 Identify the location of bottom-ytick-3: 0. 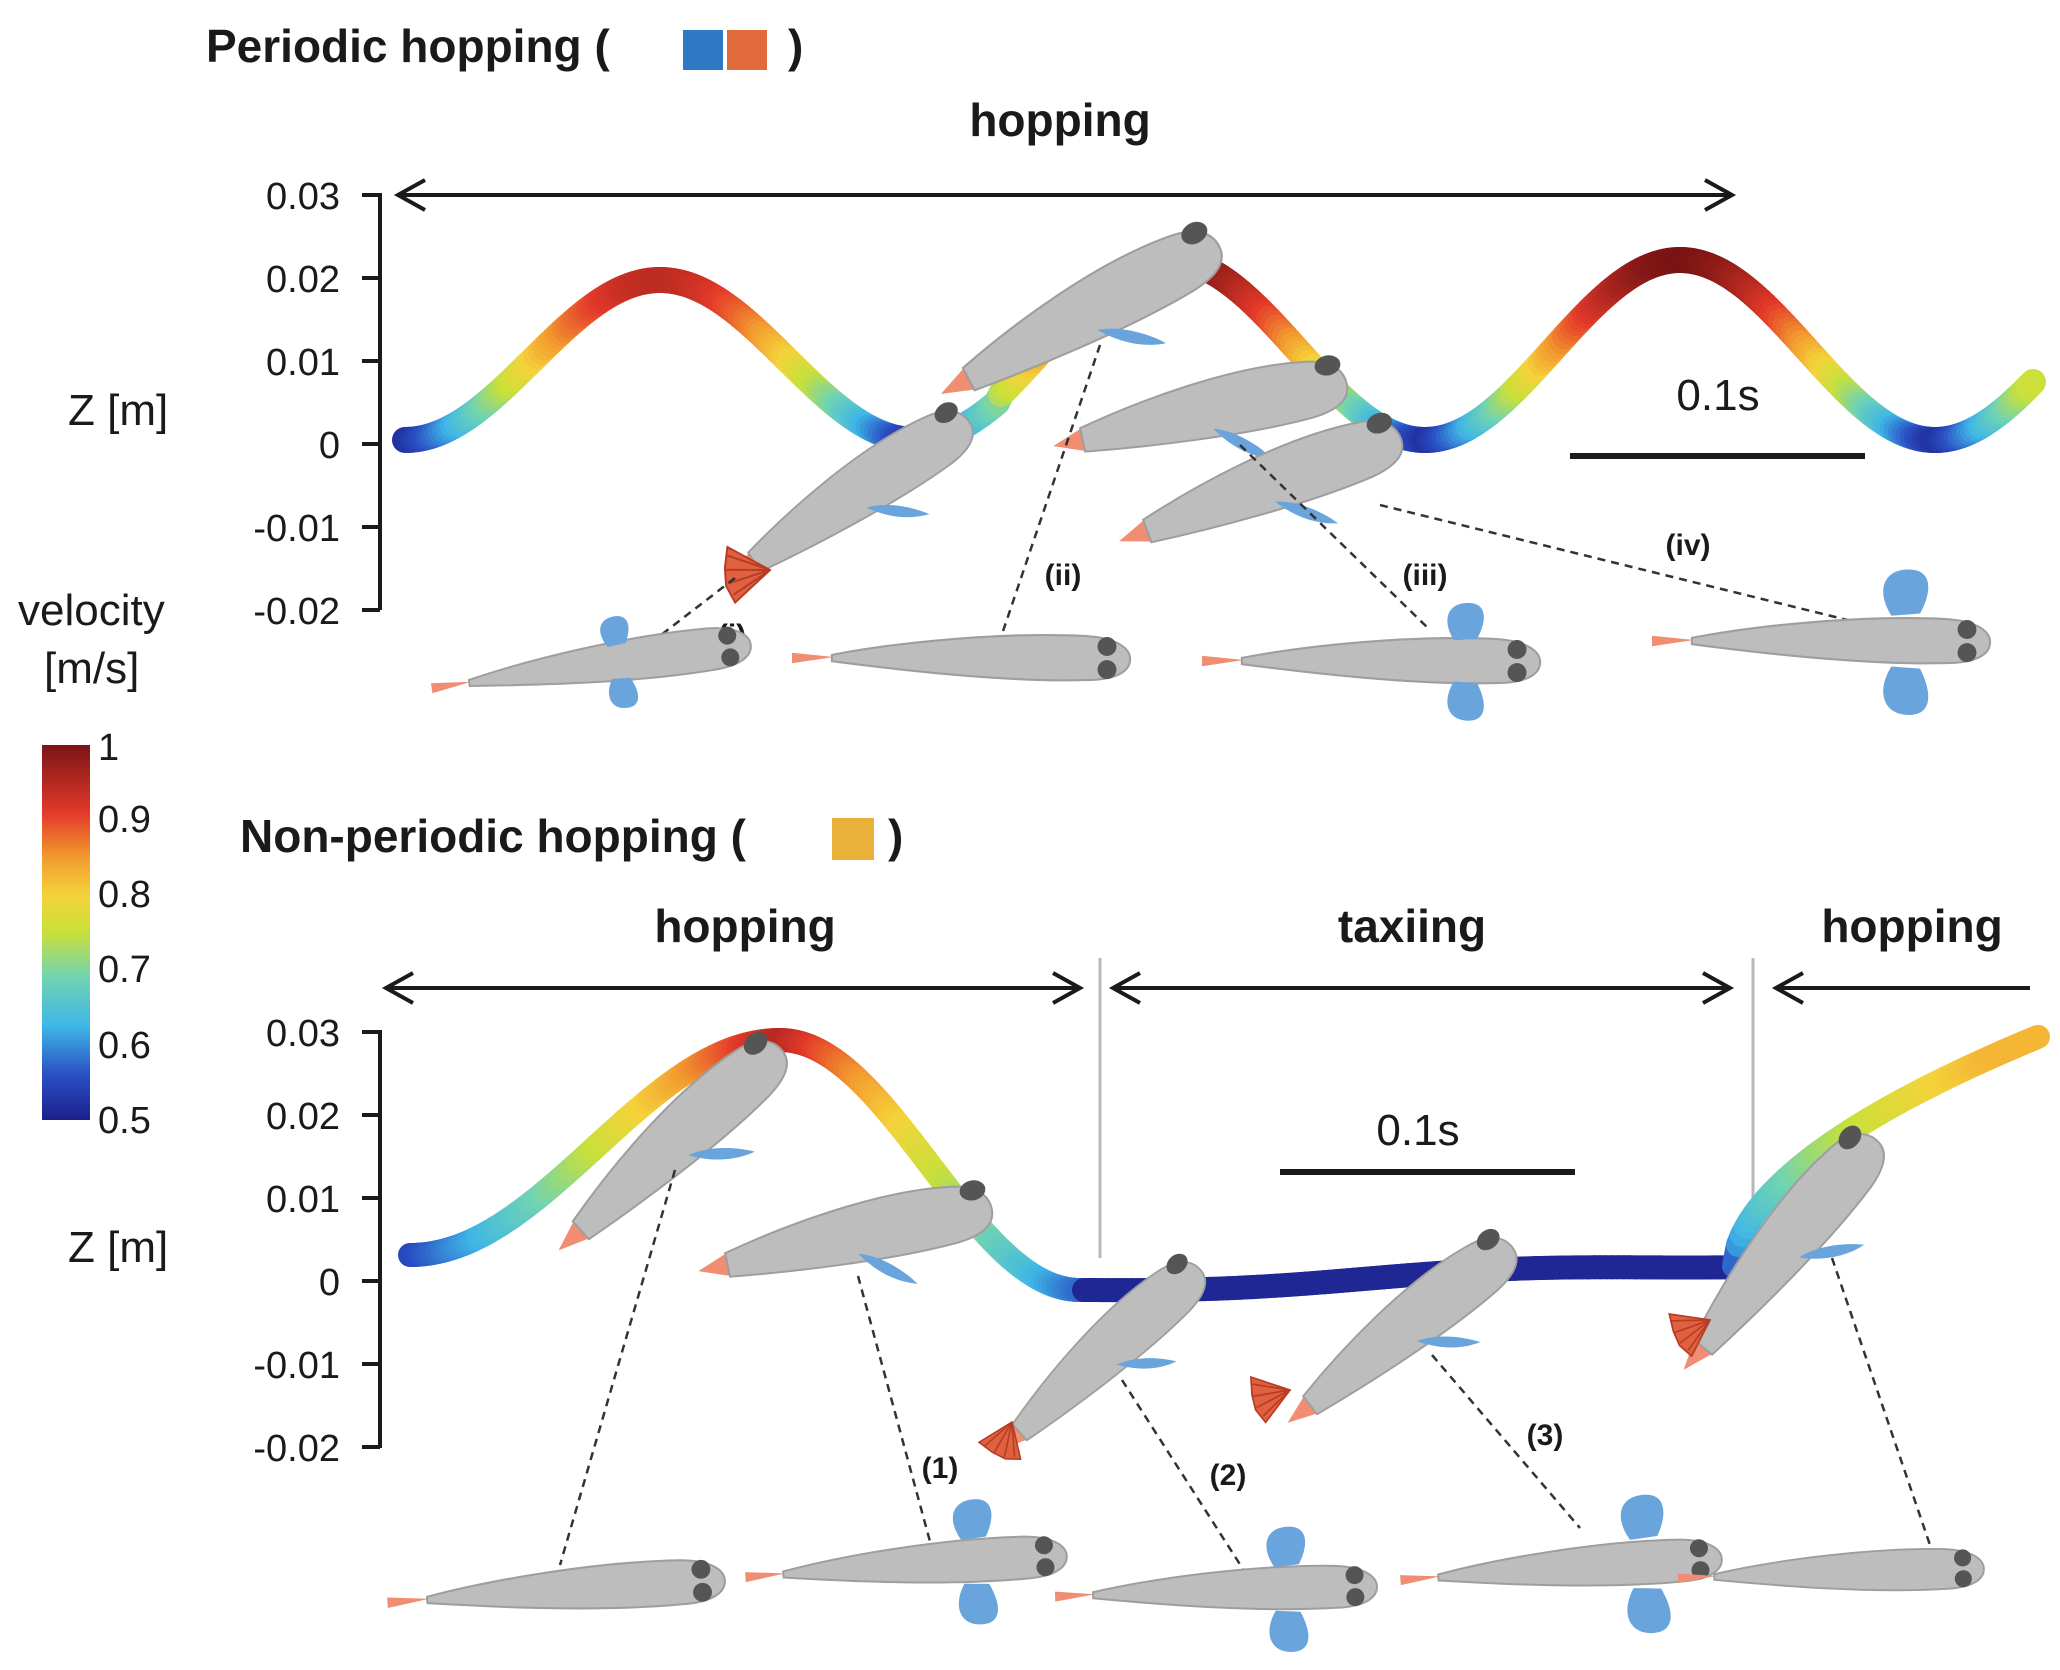
(329, 1283).